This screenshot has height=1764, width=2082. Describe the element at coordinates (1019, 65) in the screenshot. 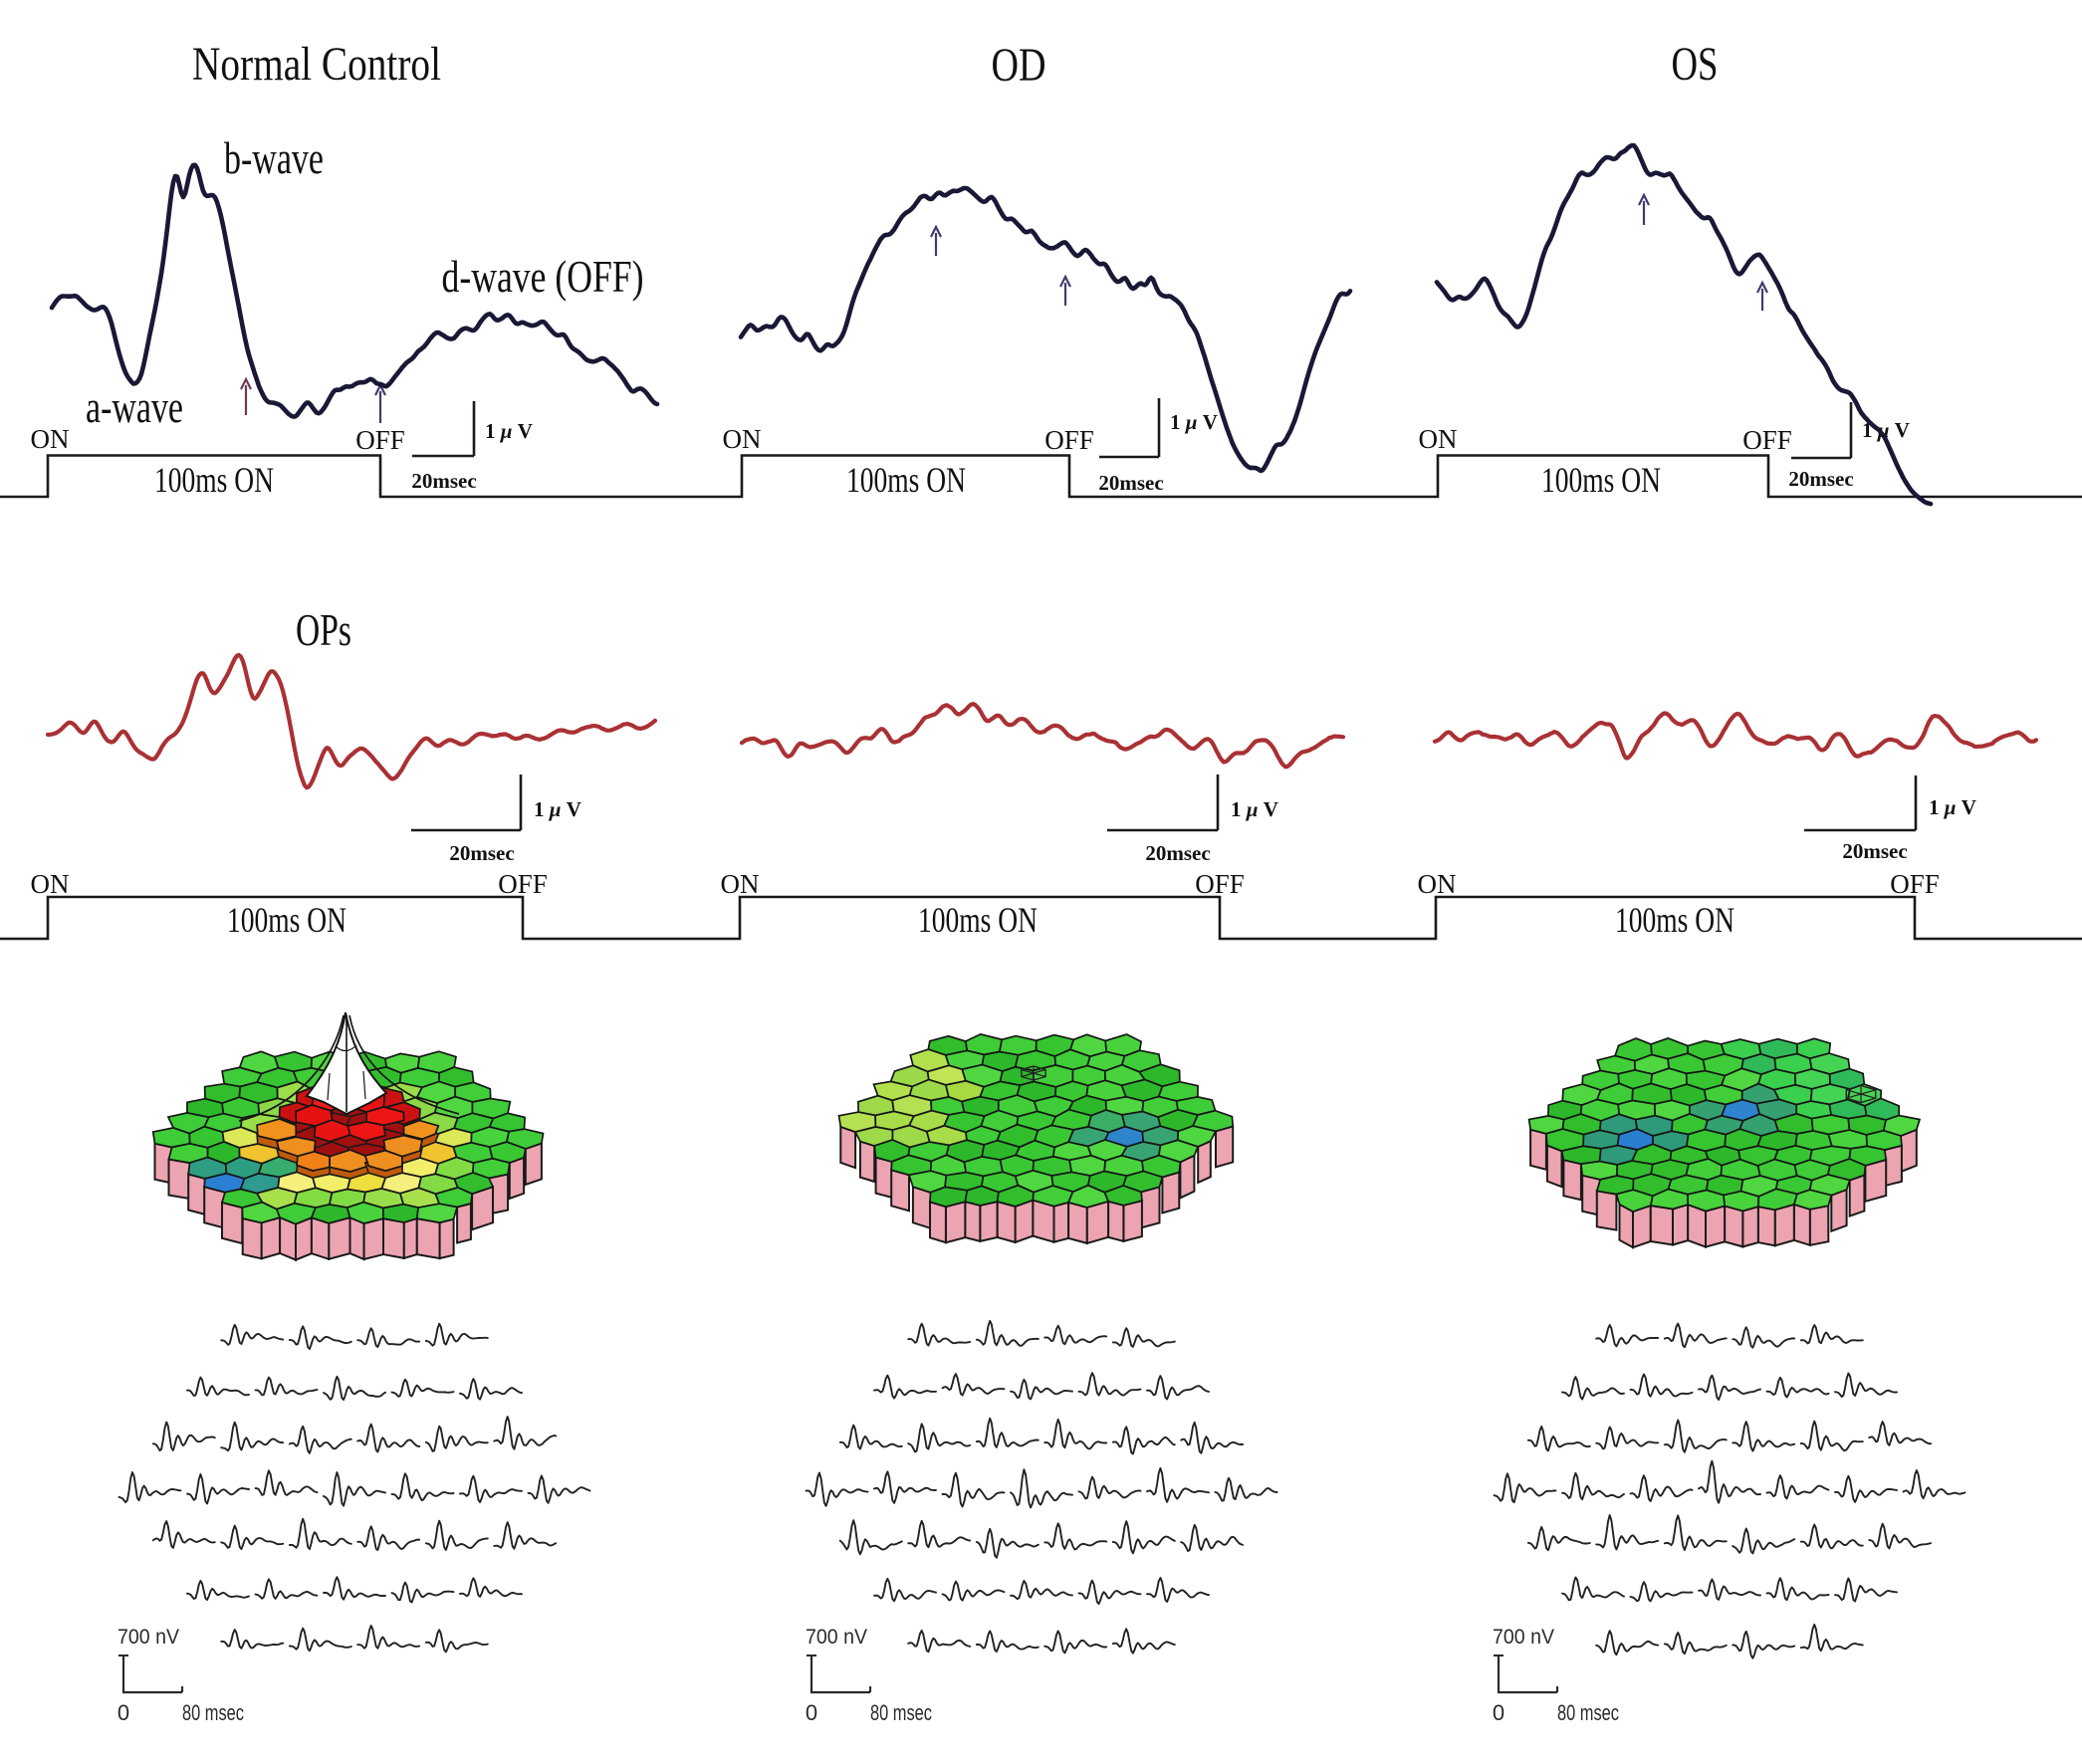

I see `svg-text: OD` at that location.